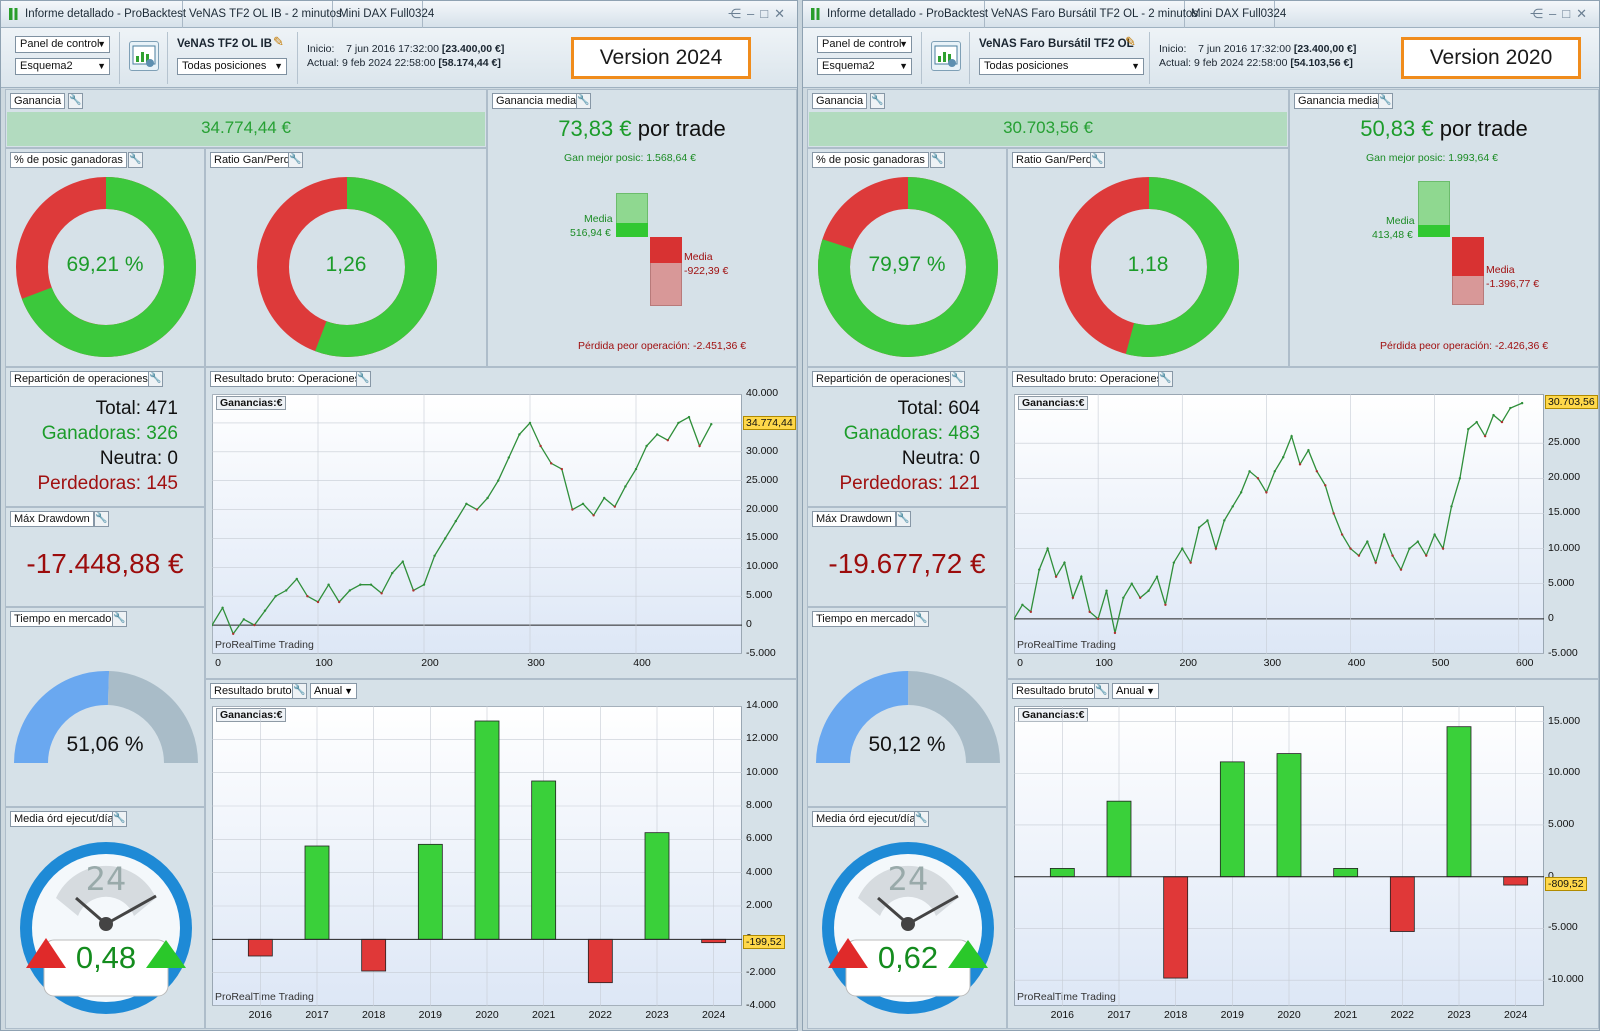 The width and height of the screenshot is (1600, 1031). Describe the element at coordinates (264, 645) in the screenshot. I see `watermark: ProRealTime Trading` at that location.